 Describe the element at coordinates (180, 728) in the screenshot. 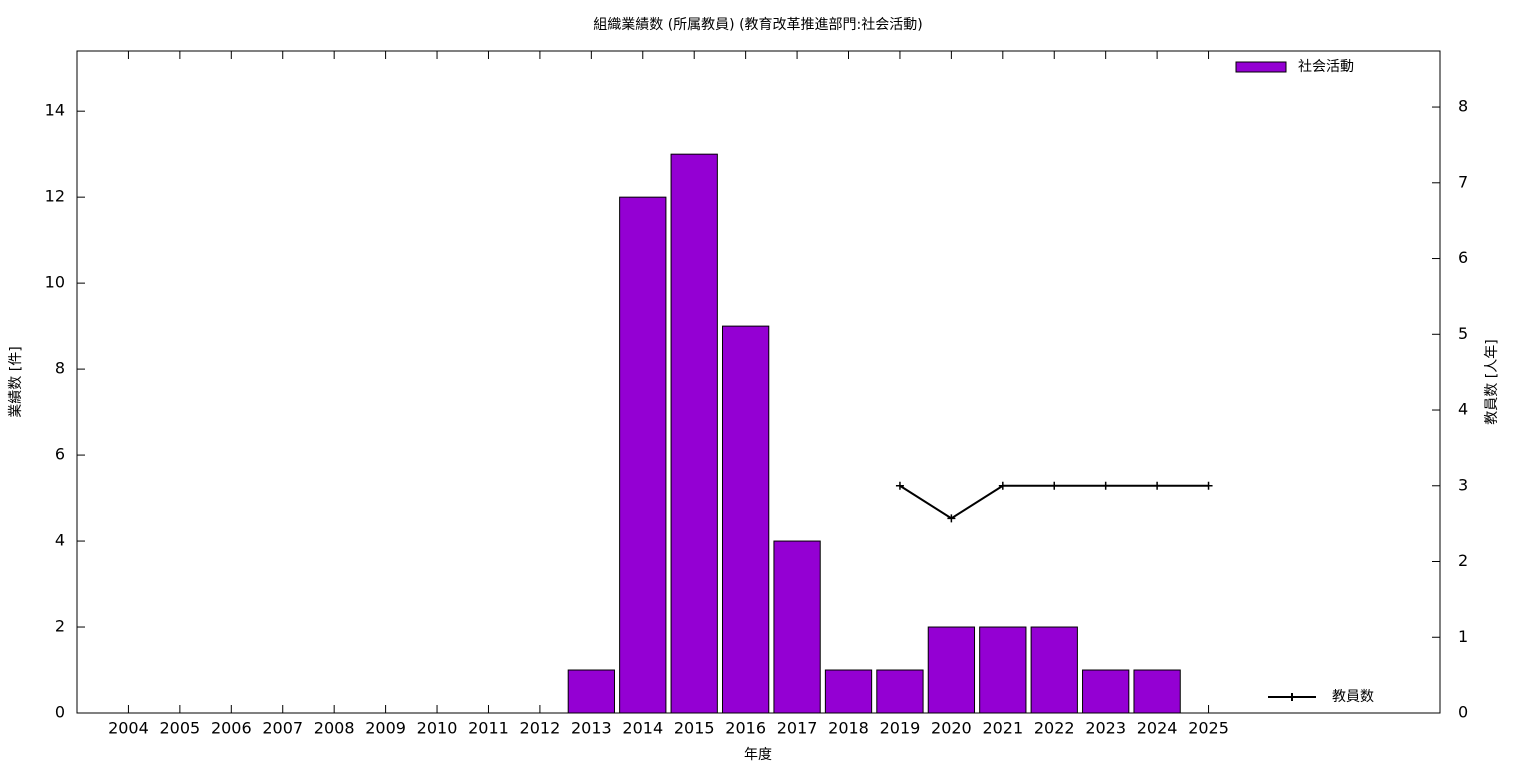

I see `x-tick-label: 2005` at that location.